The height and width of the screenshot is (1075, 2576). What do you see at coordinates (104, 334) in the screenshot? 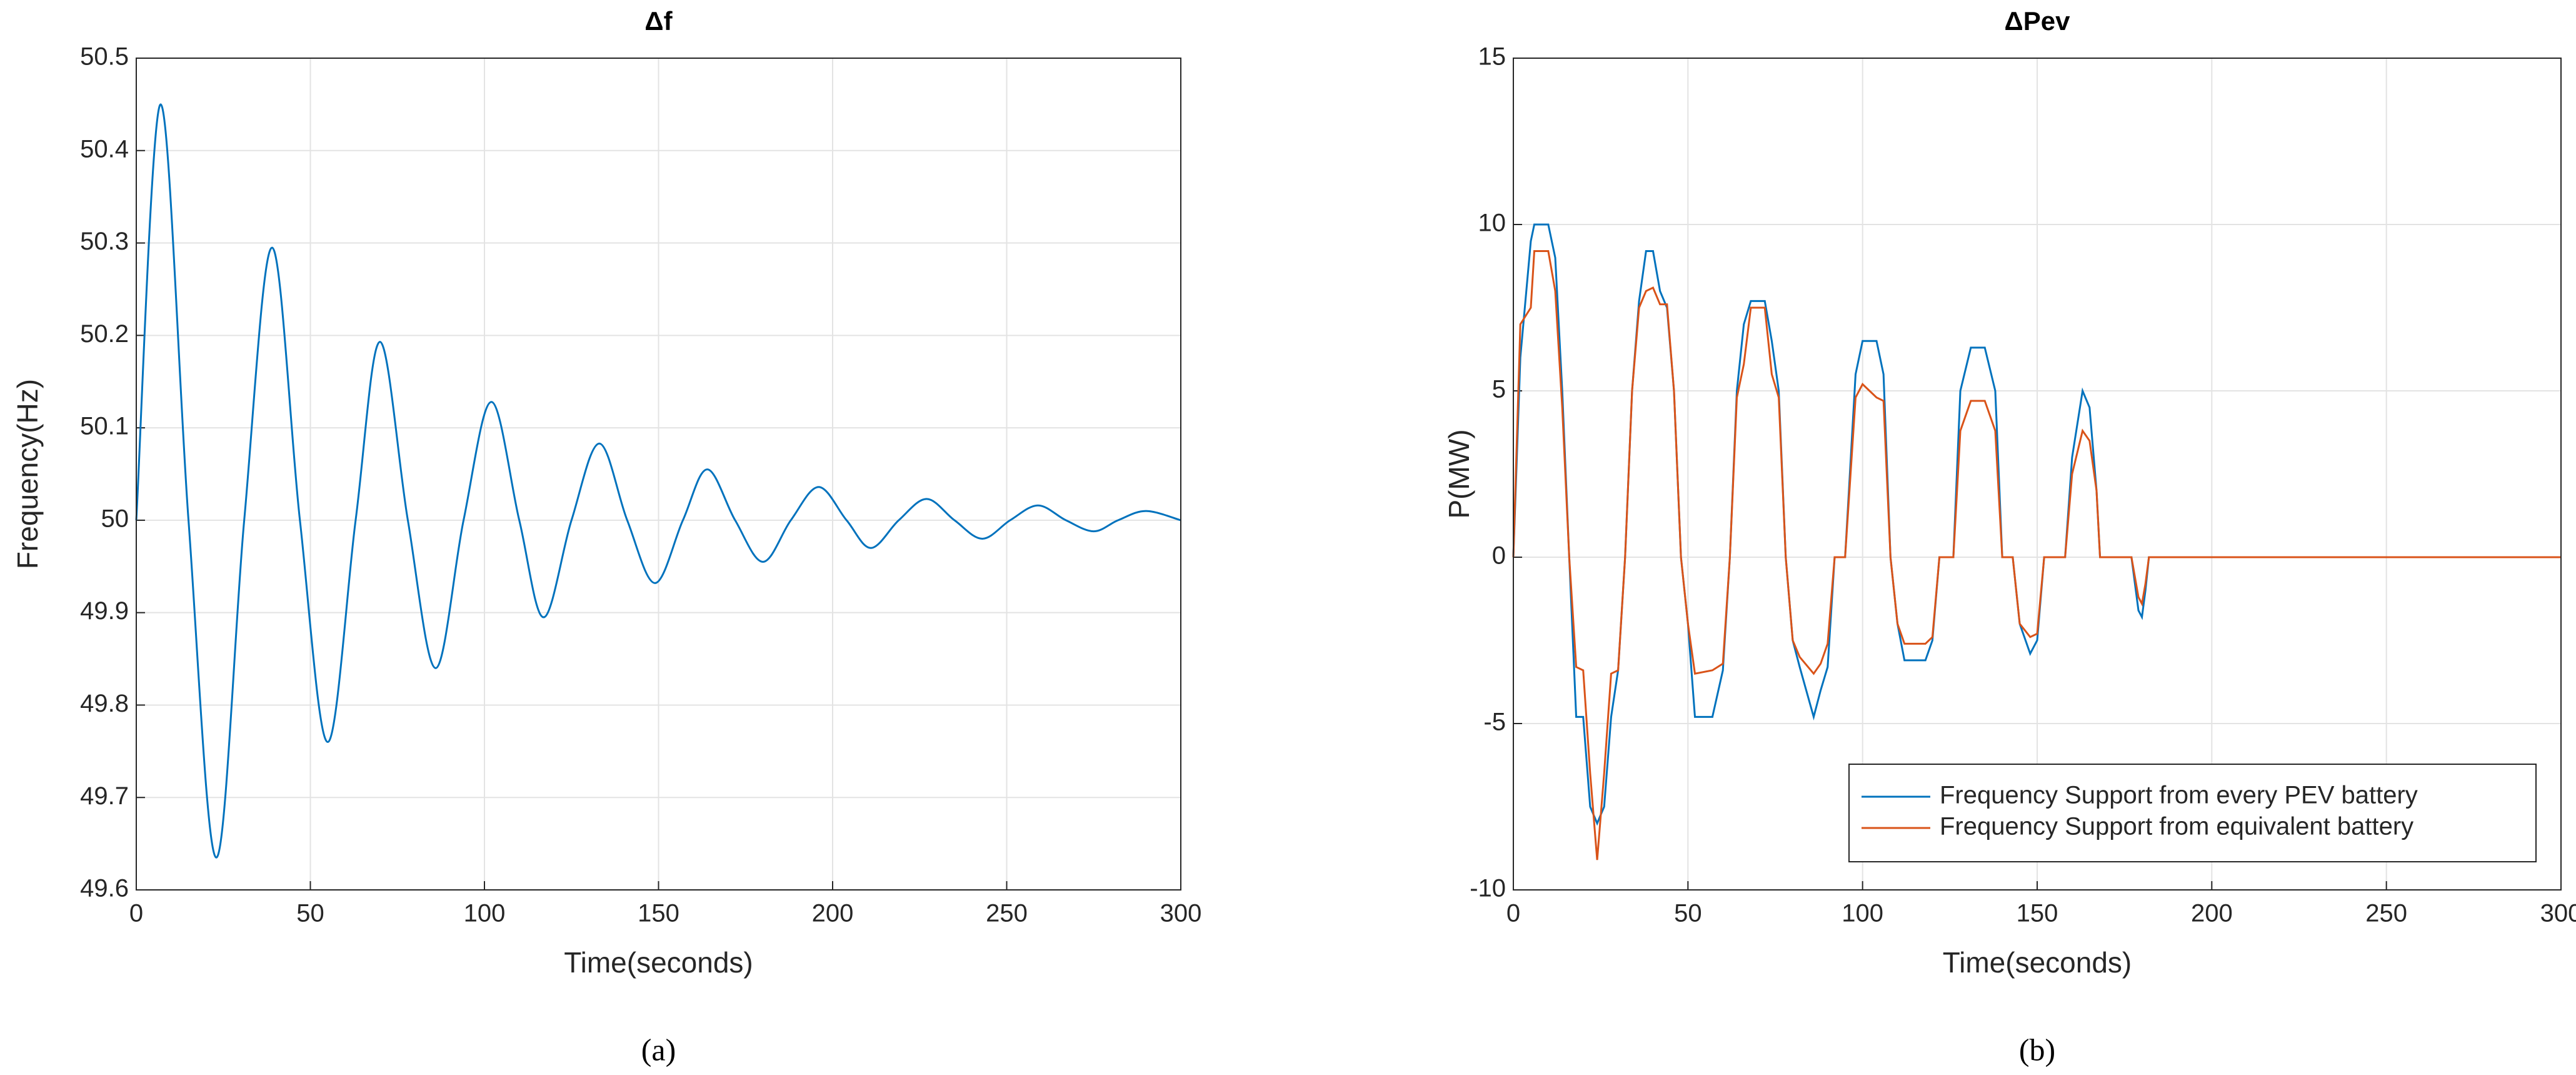
I see `y-tick-label: 50.2` at bounding box center [104, 334].